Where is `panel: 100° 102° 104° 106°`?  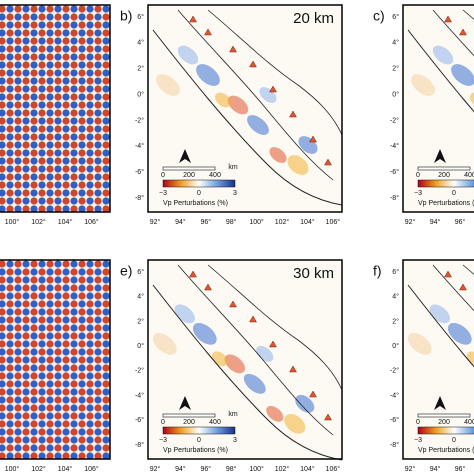
panel: 100° 102° 104° 106° is located at coordinates (55, 115).